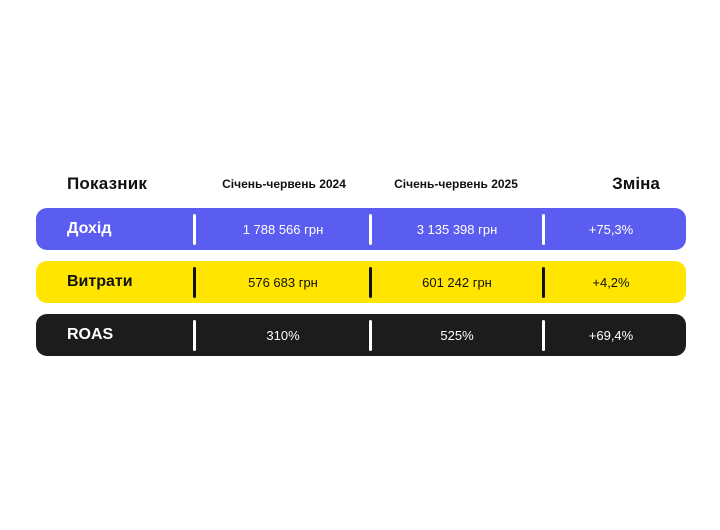 This screenshot has height=530, width=720. Describe the element at coordinates (611, 282) in the screenshot. I see `row-change: +4,2%` at that location.